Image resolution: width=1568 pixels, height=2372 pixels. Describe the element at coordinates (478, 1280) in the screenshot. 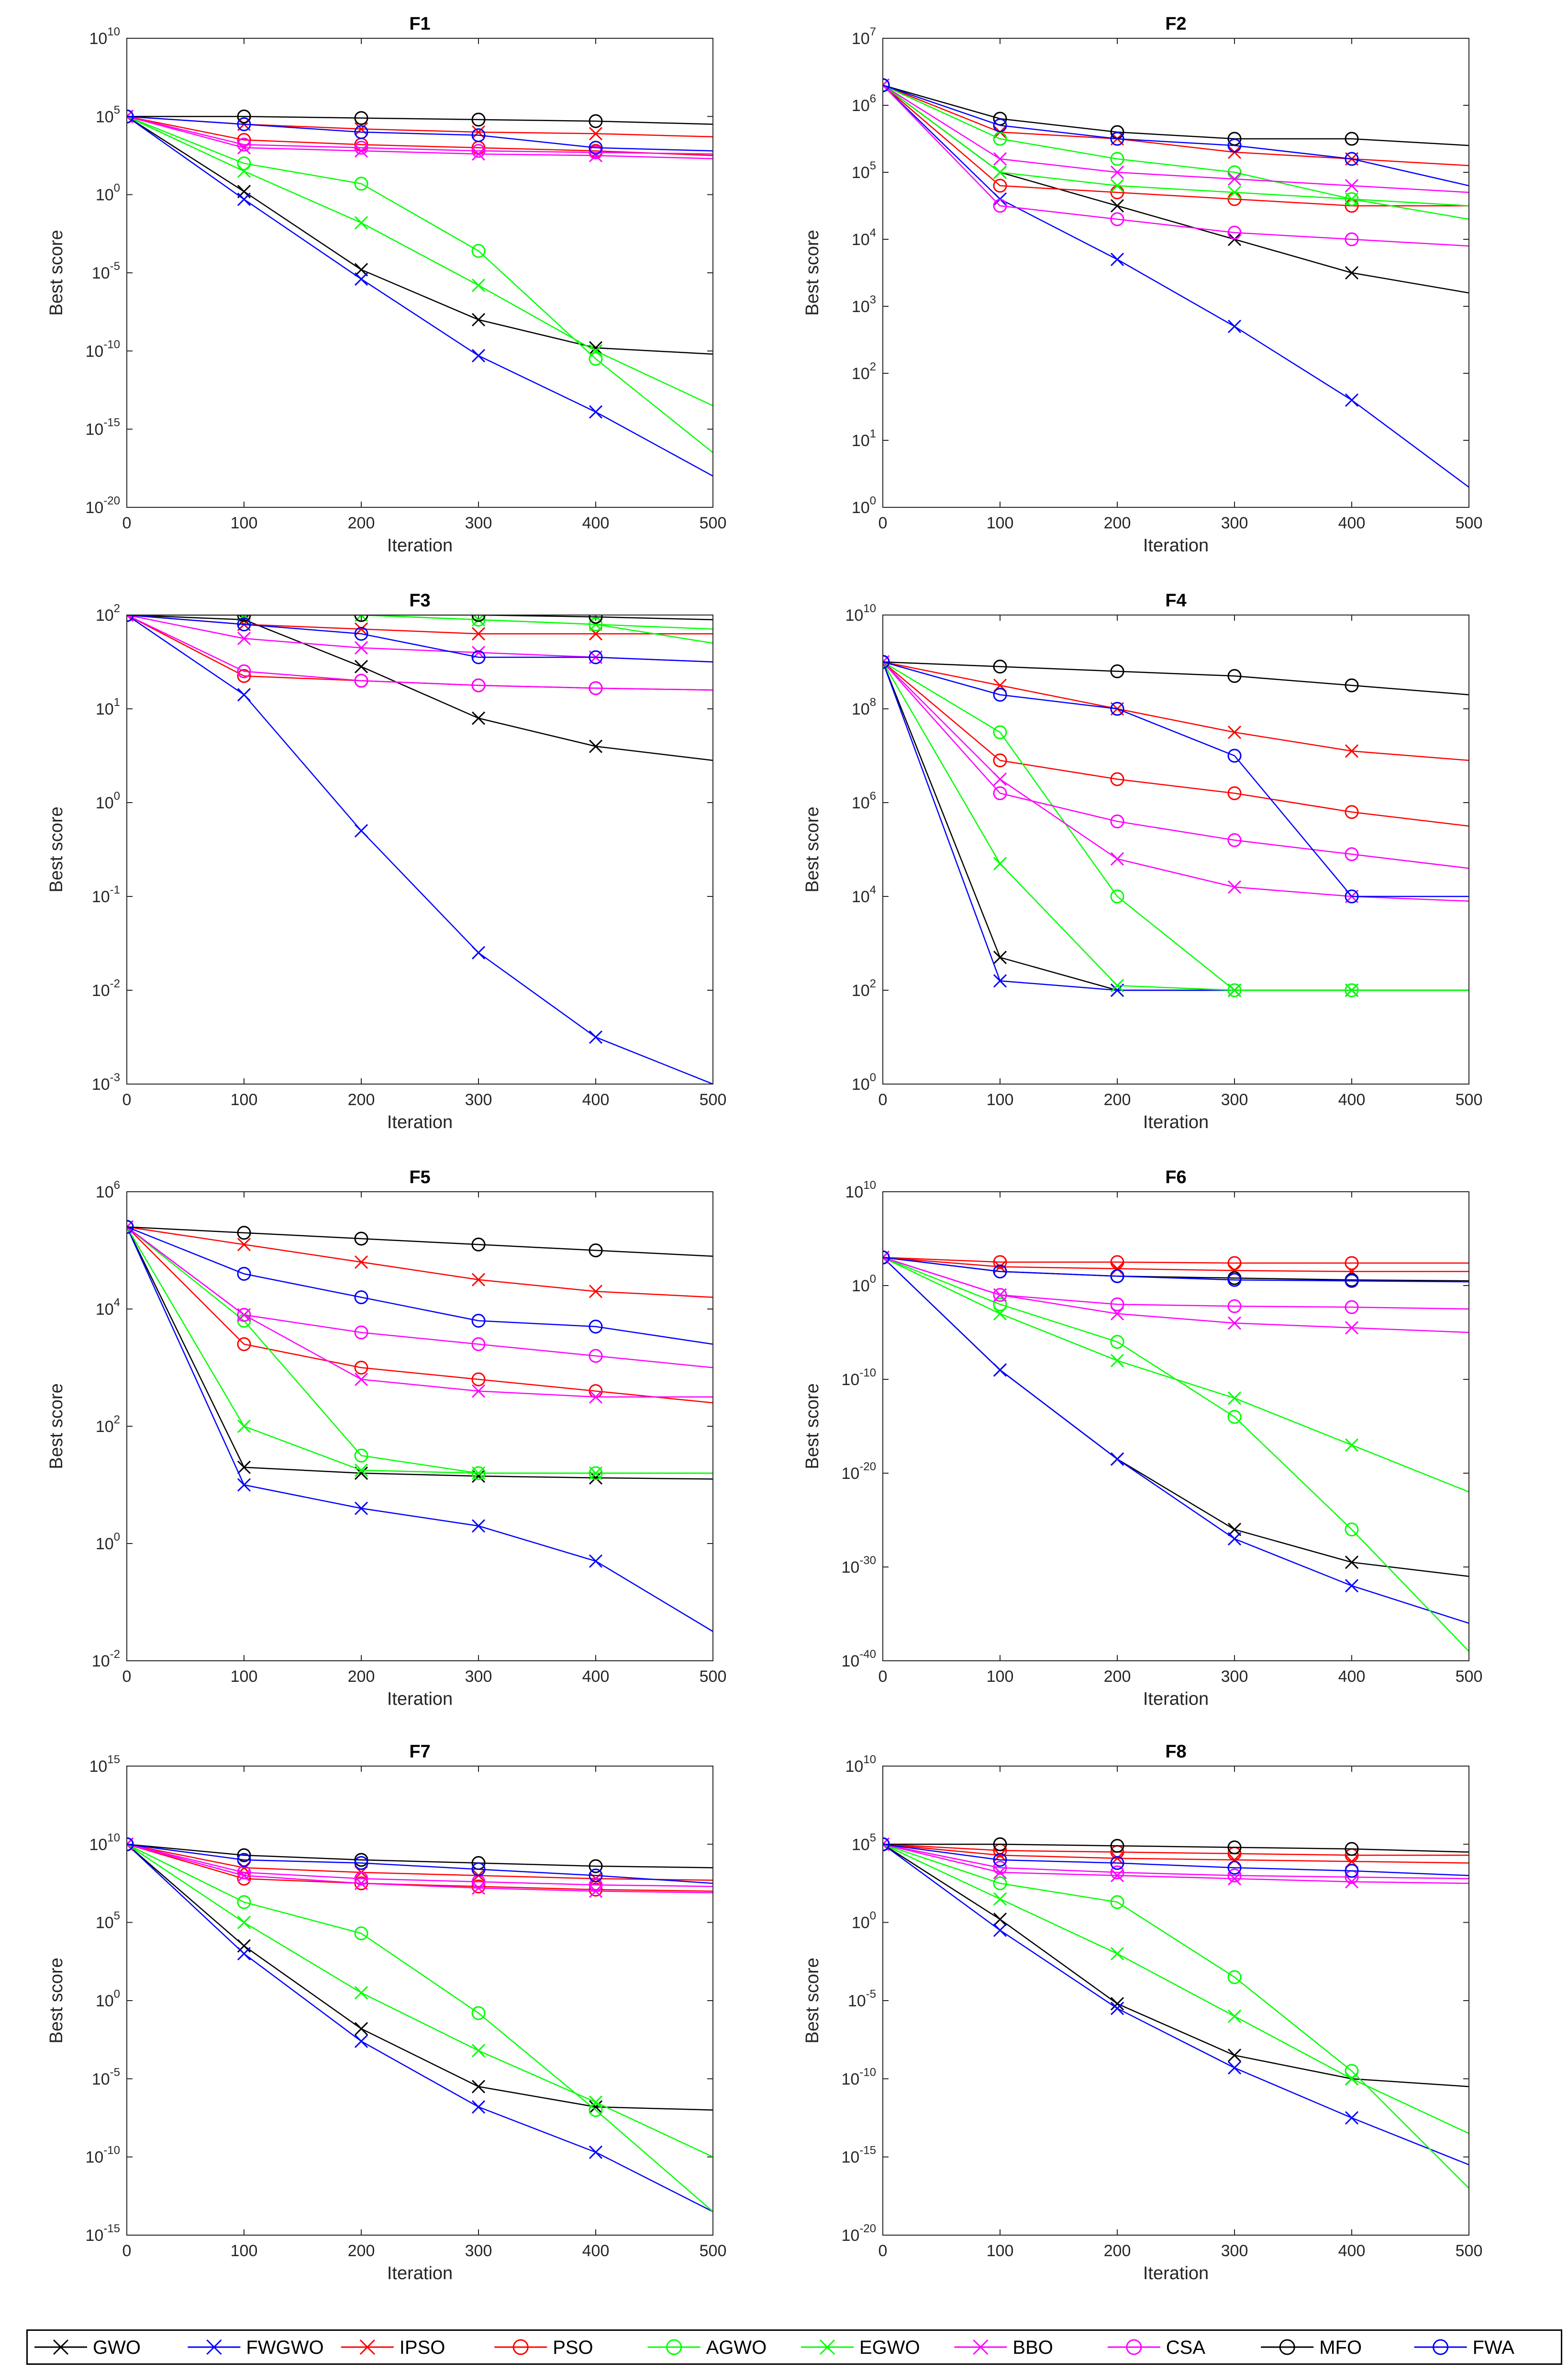

I see `data-point-ipso` at that location.